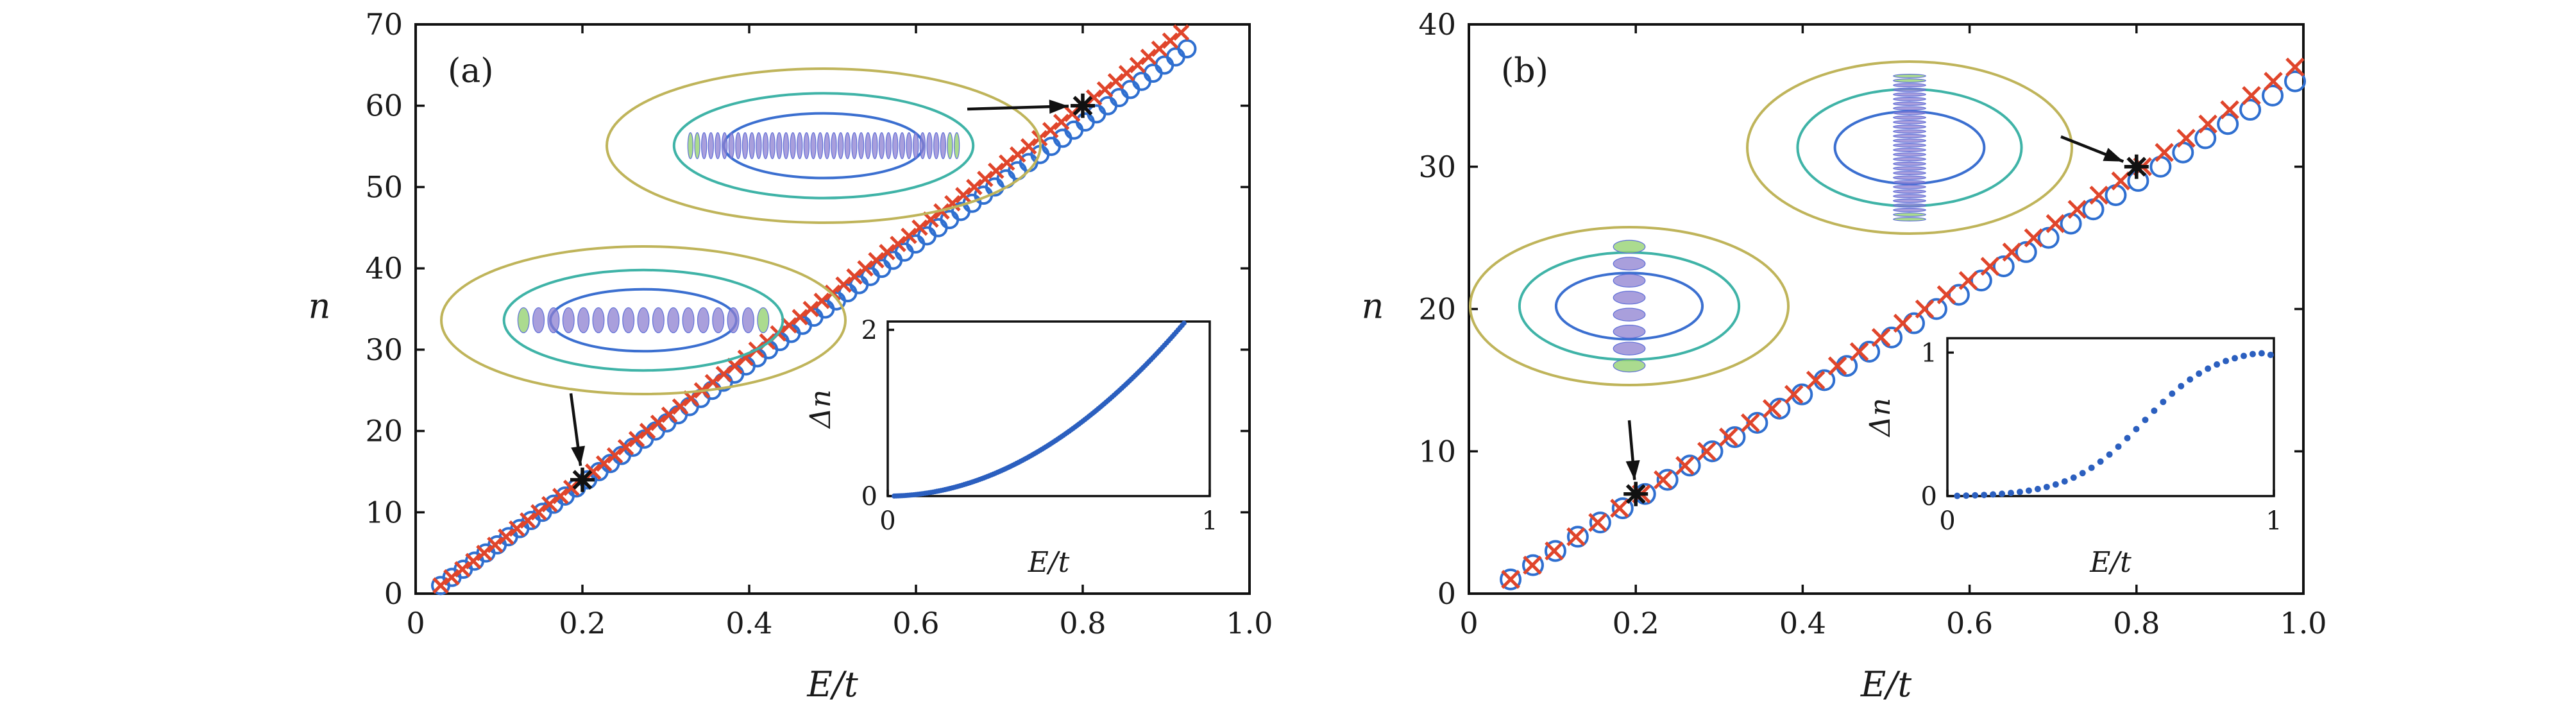  I want to click on contour-middle, so click(823, 146).